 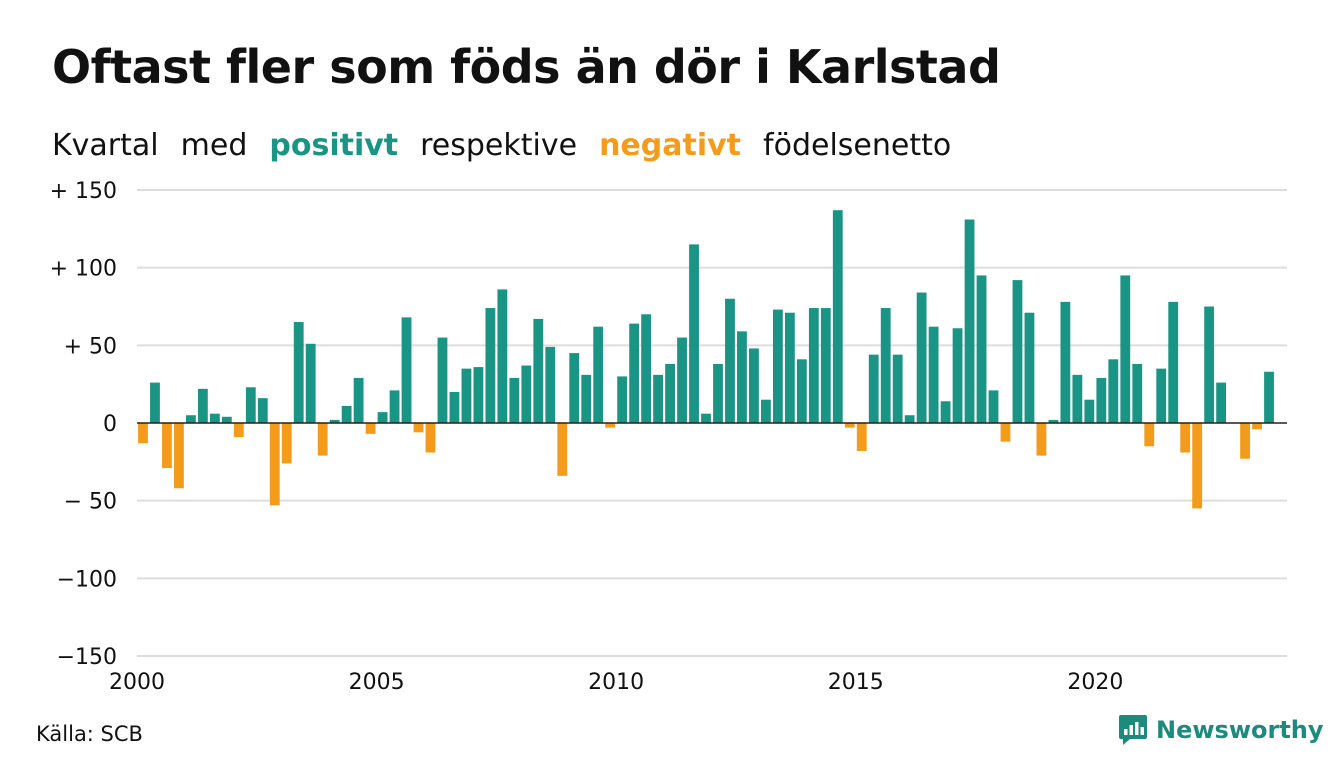 What do you see at coordinates (90, 346) in the screenshot?
I see `y-tick-label: + 50` at bounding box center [90, 346].